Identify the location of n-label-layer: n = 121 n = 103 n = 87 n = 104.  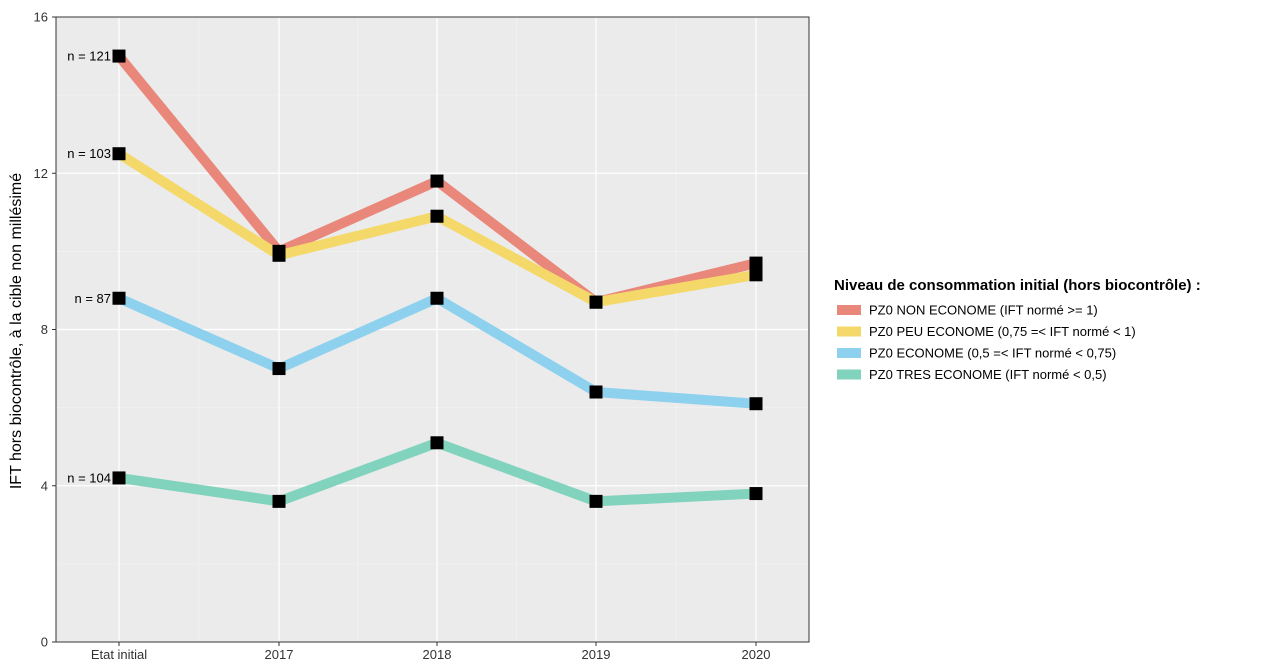
(89, 267).